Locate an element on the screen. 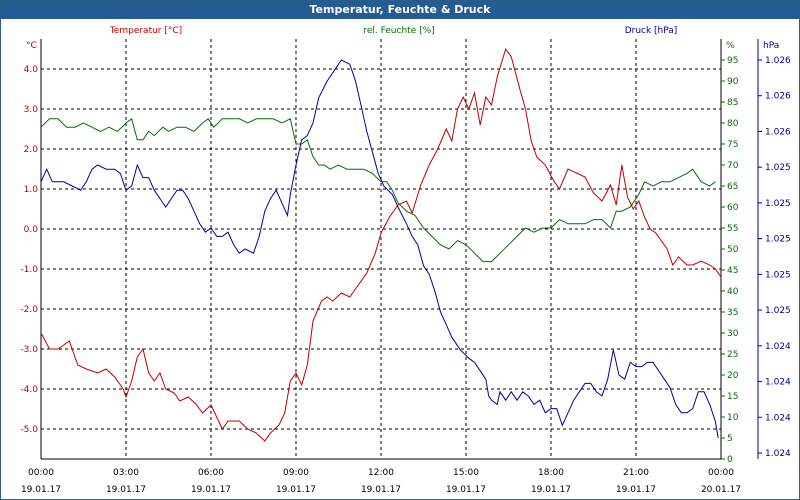  humidity-tick-label: 10 is located at coordinates (733, 418).